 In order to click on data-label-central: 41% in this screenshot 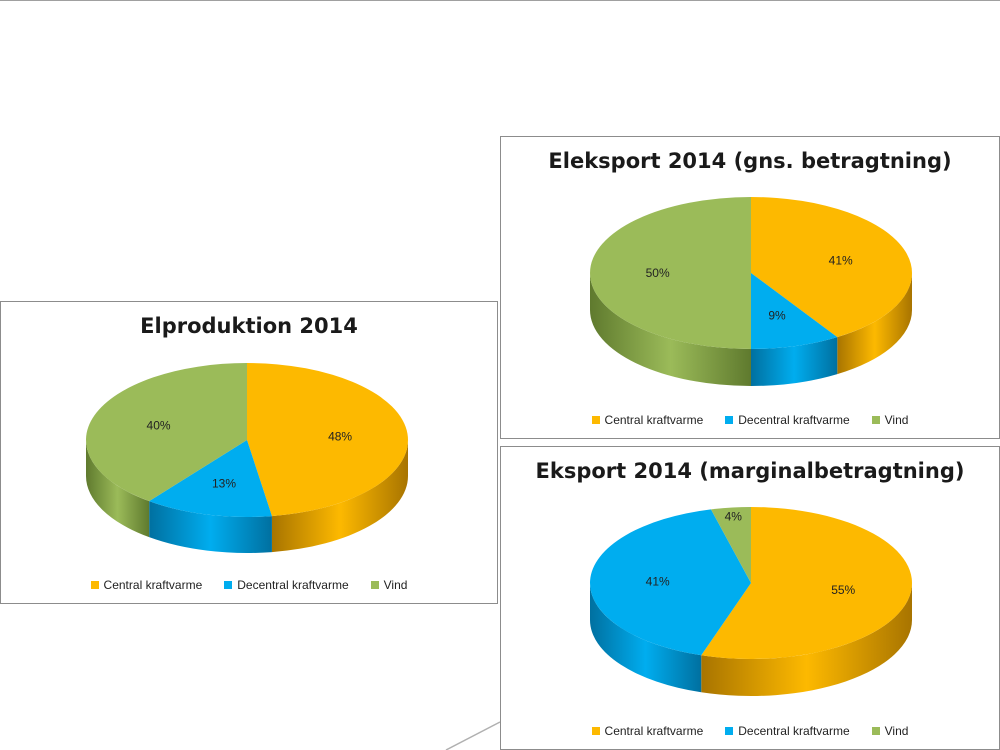, I will do `click(841, 261)`.